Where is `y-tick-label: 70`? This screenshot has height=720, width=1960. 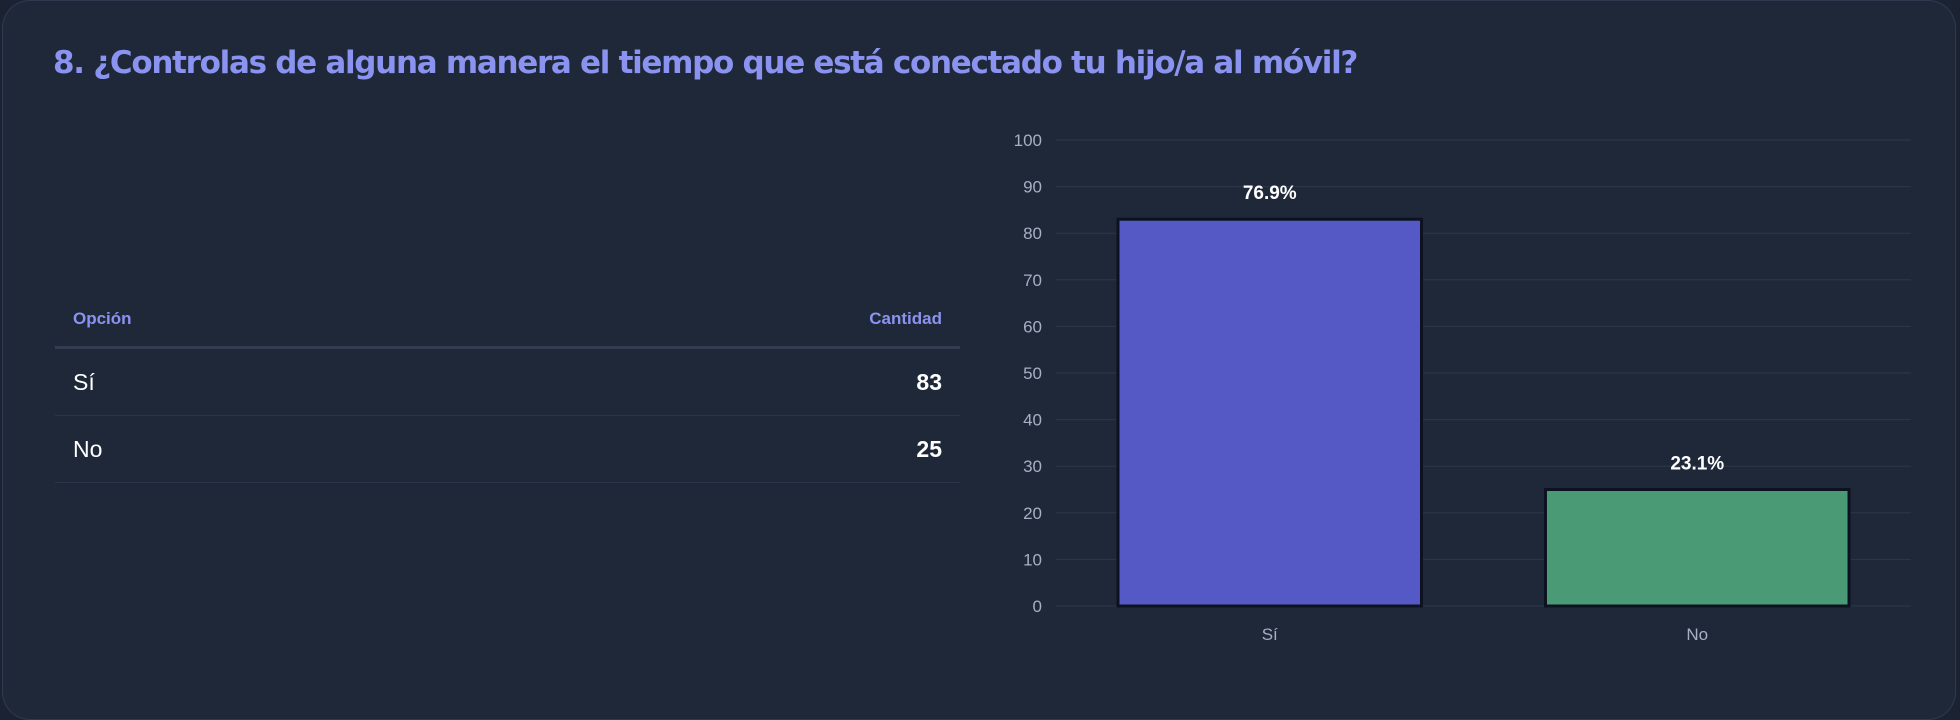 y-tick-label: 70 is located at coordinates (1032, 280).